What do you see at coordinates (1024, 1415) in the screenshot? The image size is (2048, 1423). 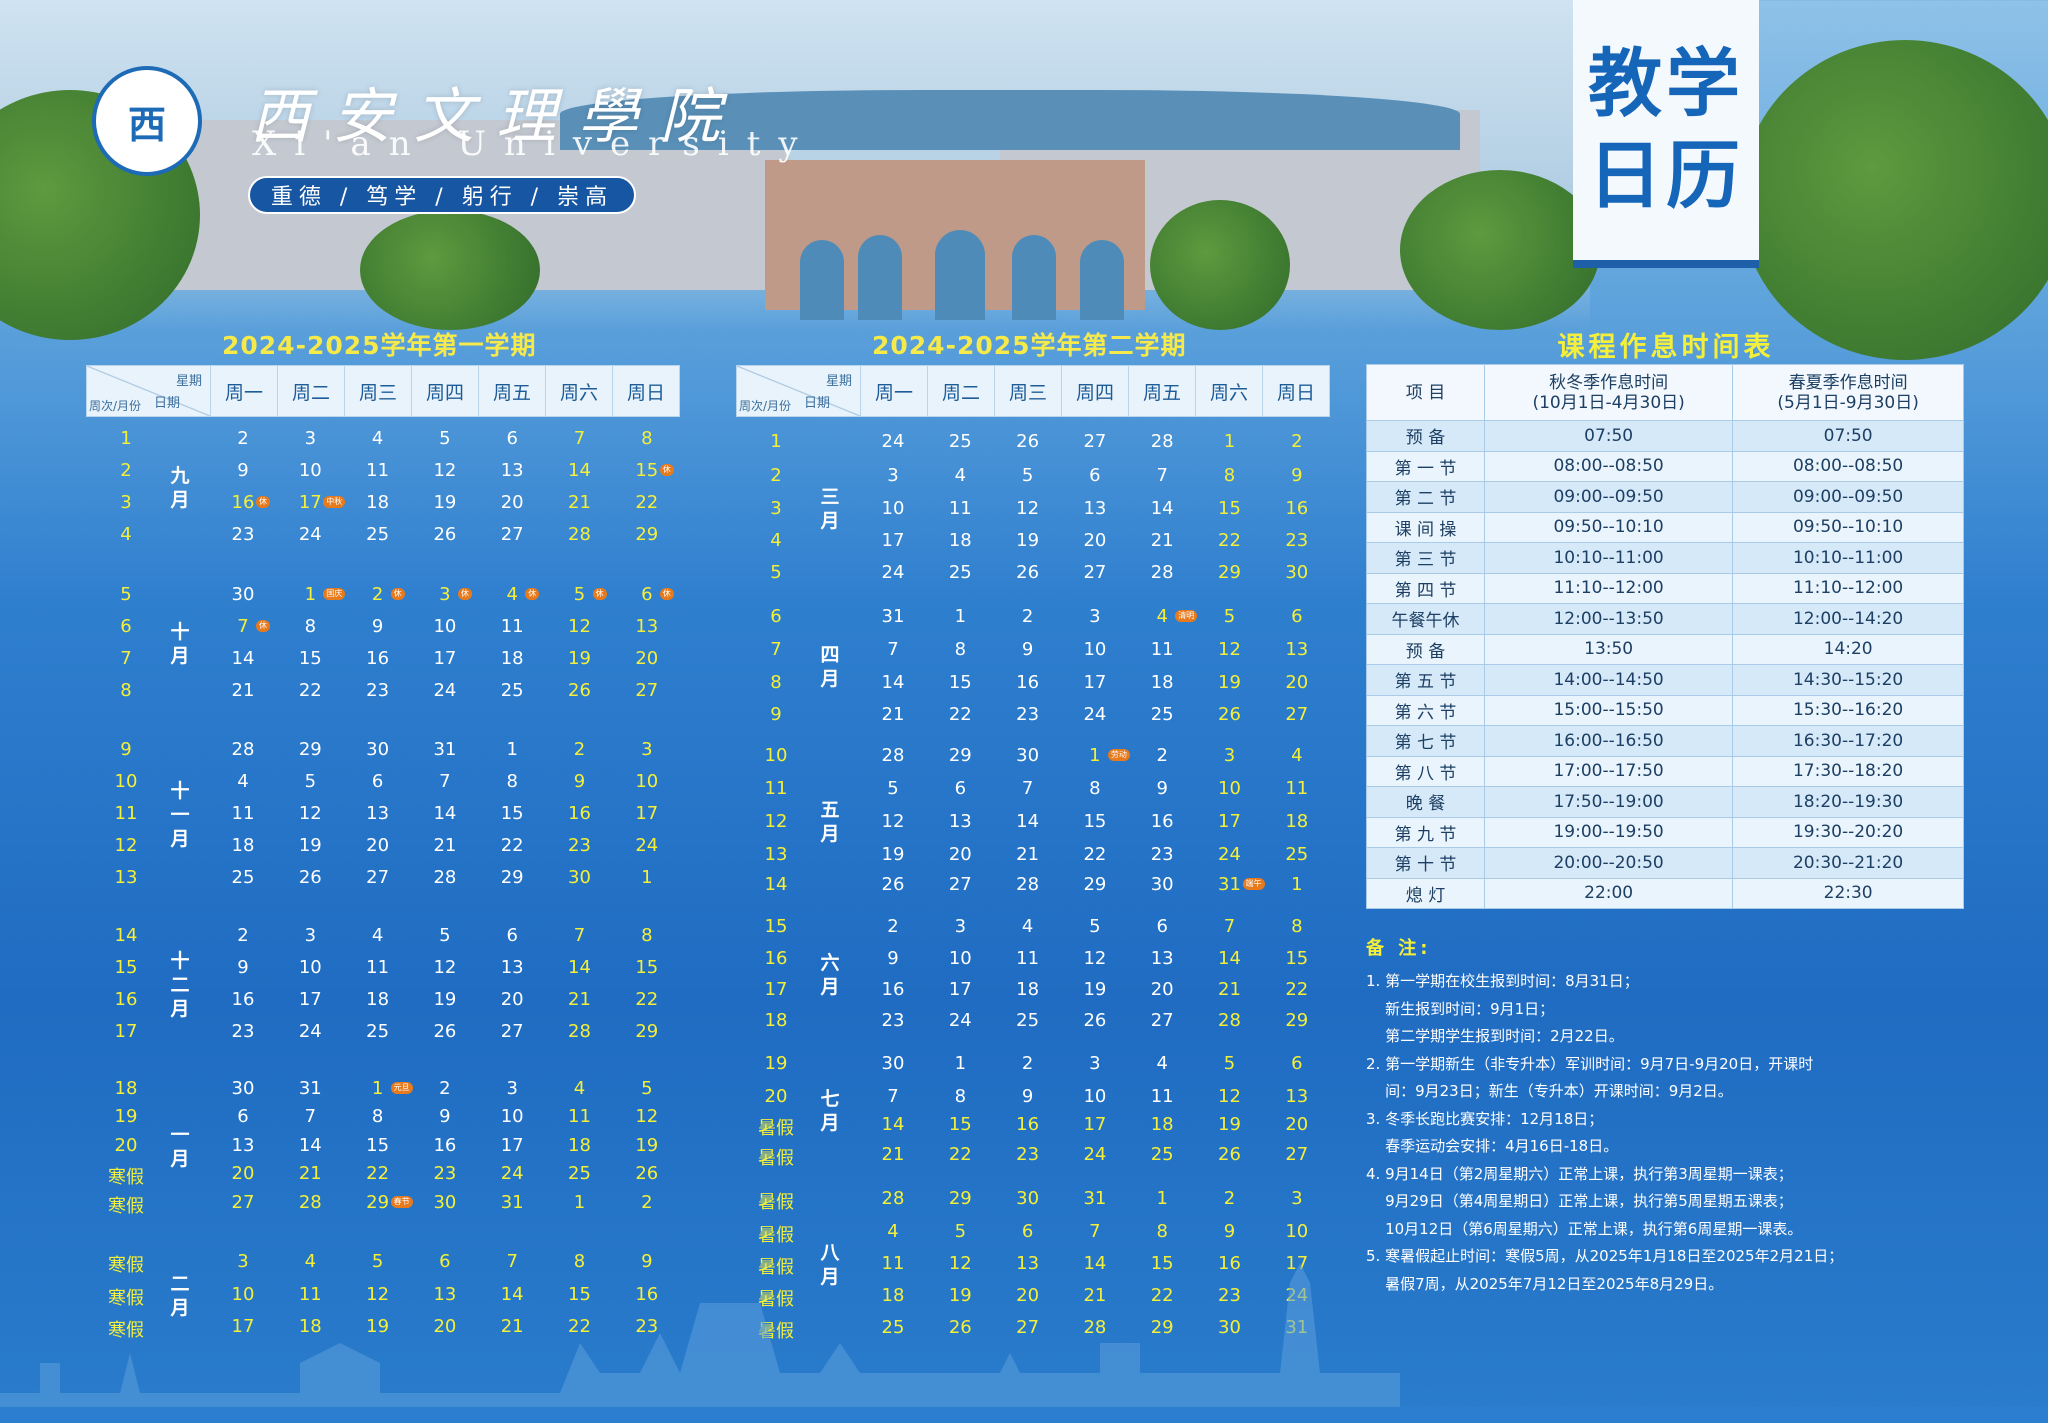 I see `bottom-band` at bounding box center [1024, 1415].